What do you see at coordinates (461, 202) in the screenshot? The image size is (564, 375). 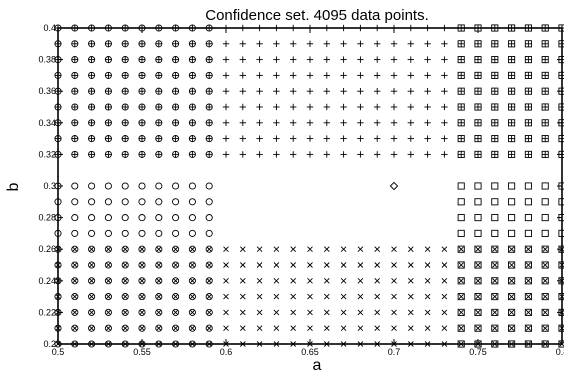 I see `data-point-square` at bounding box center [461, 202].